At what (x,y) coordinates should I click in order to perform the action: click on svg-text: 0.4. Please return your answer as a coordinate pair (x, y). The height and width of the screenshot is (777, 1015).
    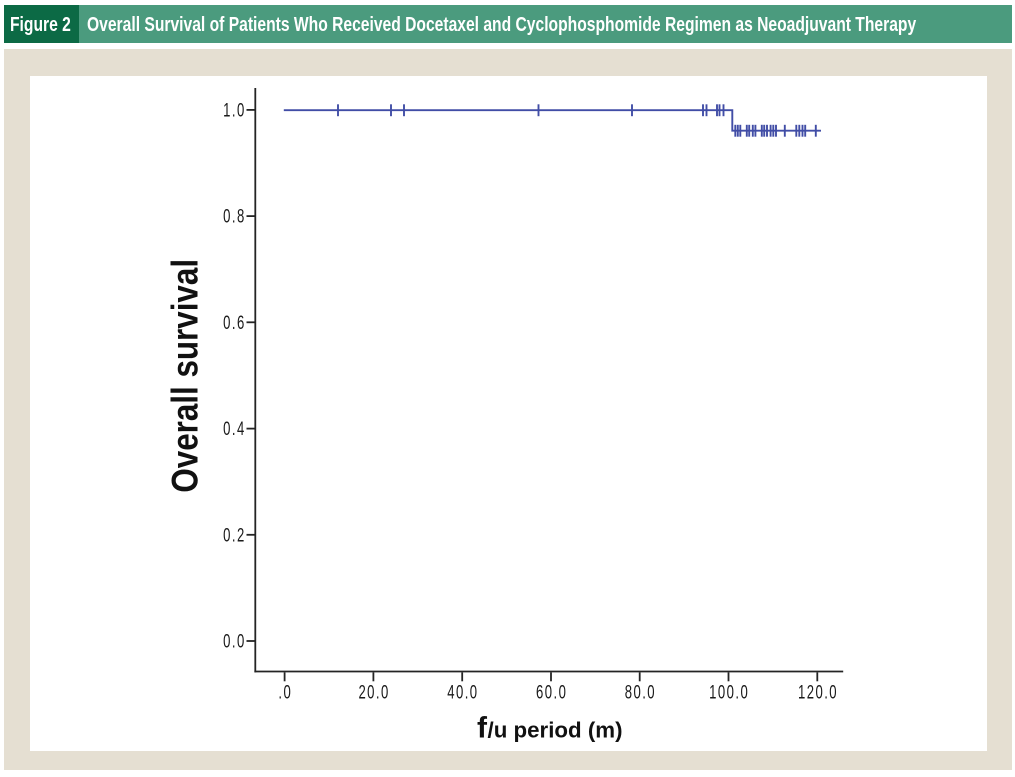
    Looking at the image, I should click on (234, 429).